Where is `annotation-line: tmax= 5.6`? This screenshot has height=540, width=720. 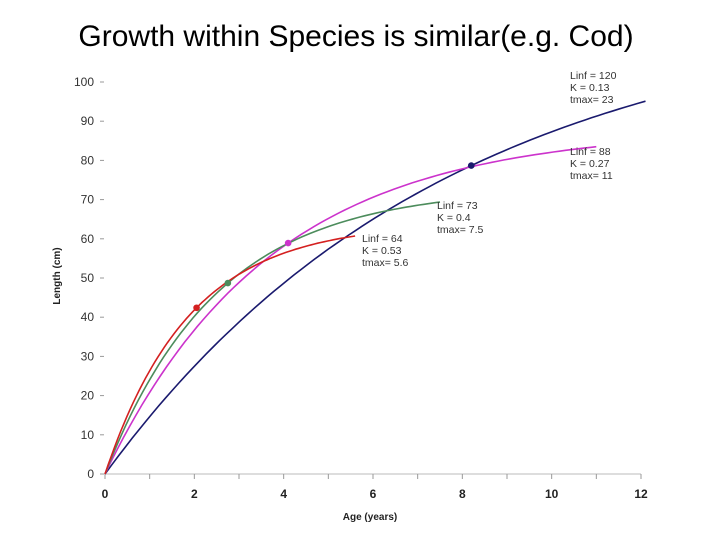
annotation-line: tmax= 5.6 is located at coordinates (385, 263).